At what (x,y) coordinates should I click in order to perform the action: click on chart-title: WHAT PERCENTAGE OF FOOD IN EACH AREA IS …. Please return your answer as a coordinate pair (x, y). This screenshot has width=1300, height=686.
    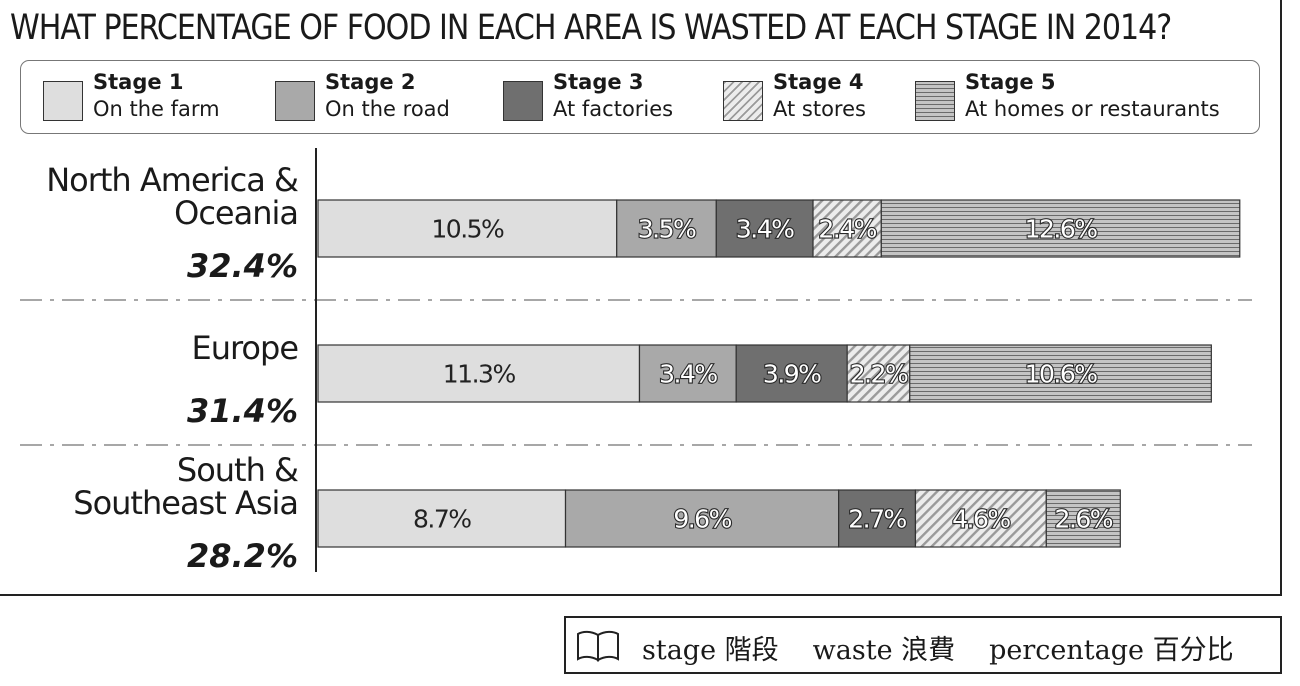
    Looking at the image, I should click on (591, 28).